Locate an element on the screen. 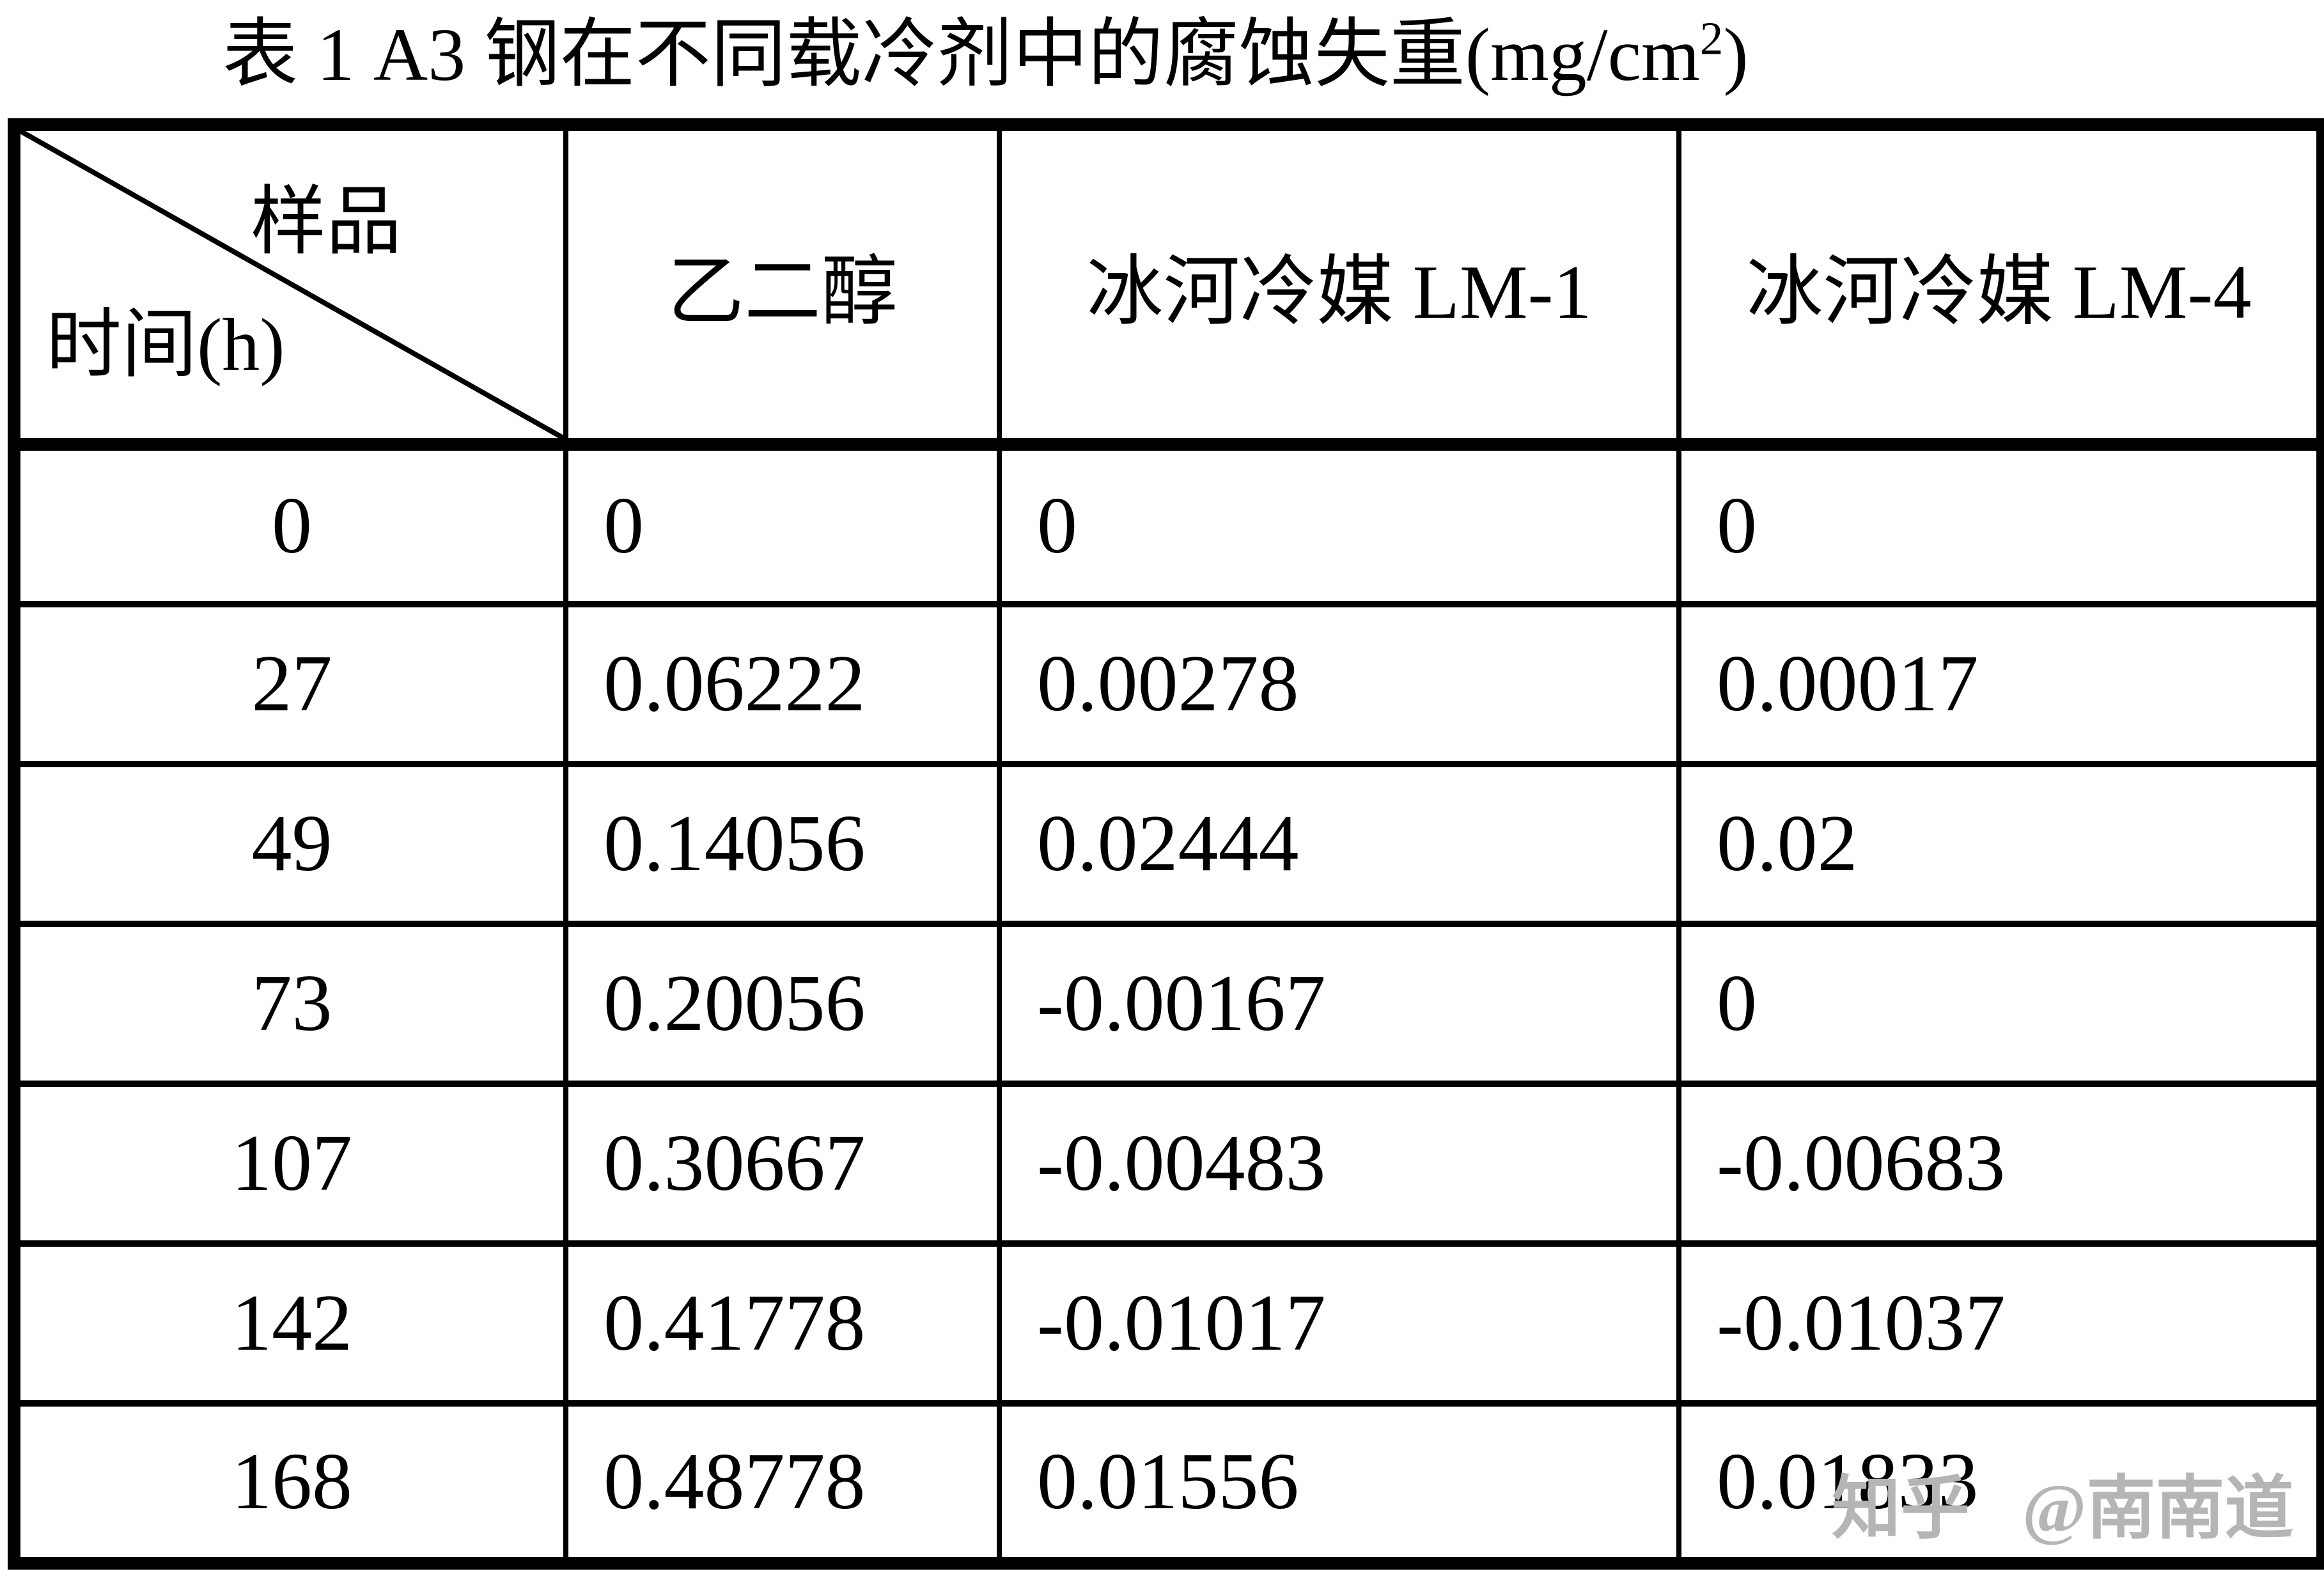  value-cell: -0.00683 is located at coordinates (2000, 1164).